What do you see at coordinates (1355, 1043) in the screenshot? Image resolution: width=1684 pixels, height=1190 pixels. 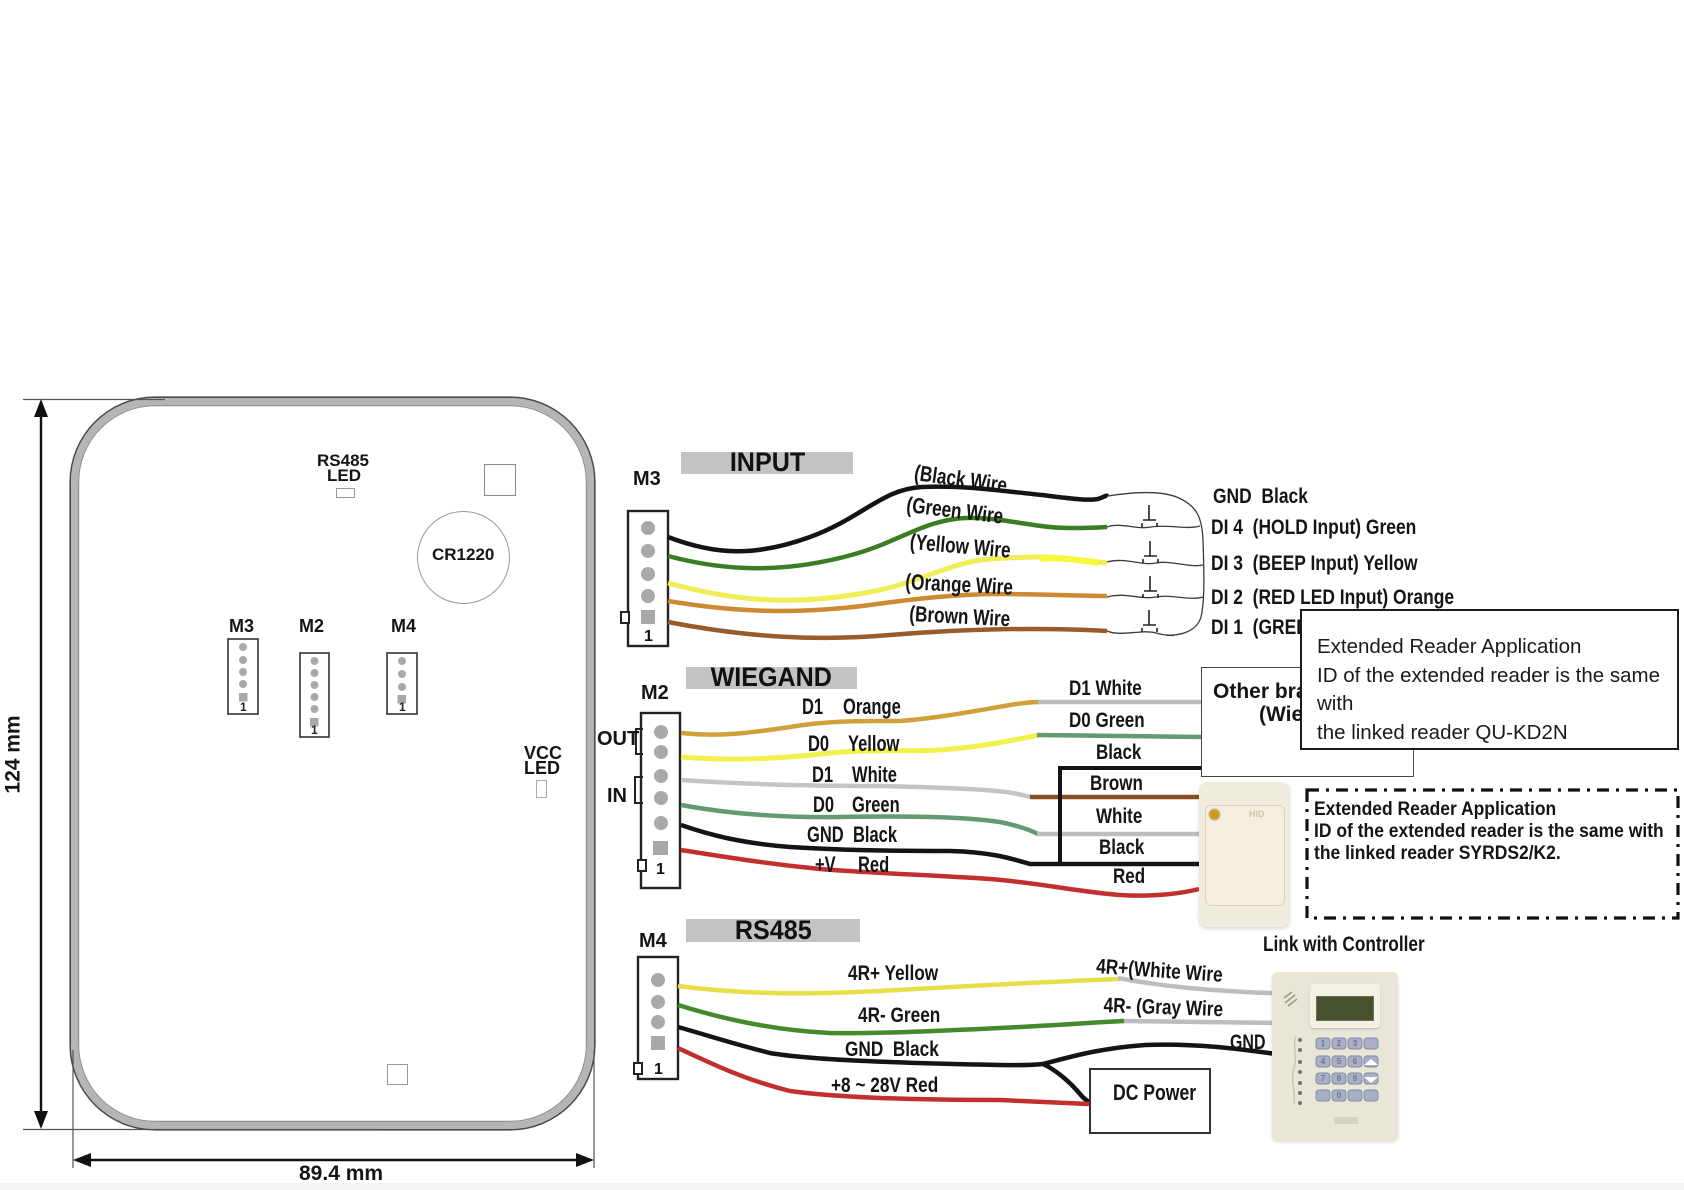 I see `svg-text: 3` at bounding box center [1355, 1043].